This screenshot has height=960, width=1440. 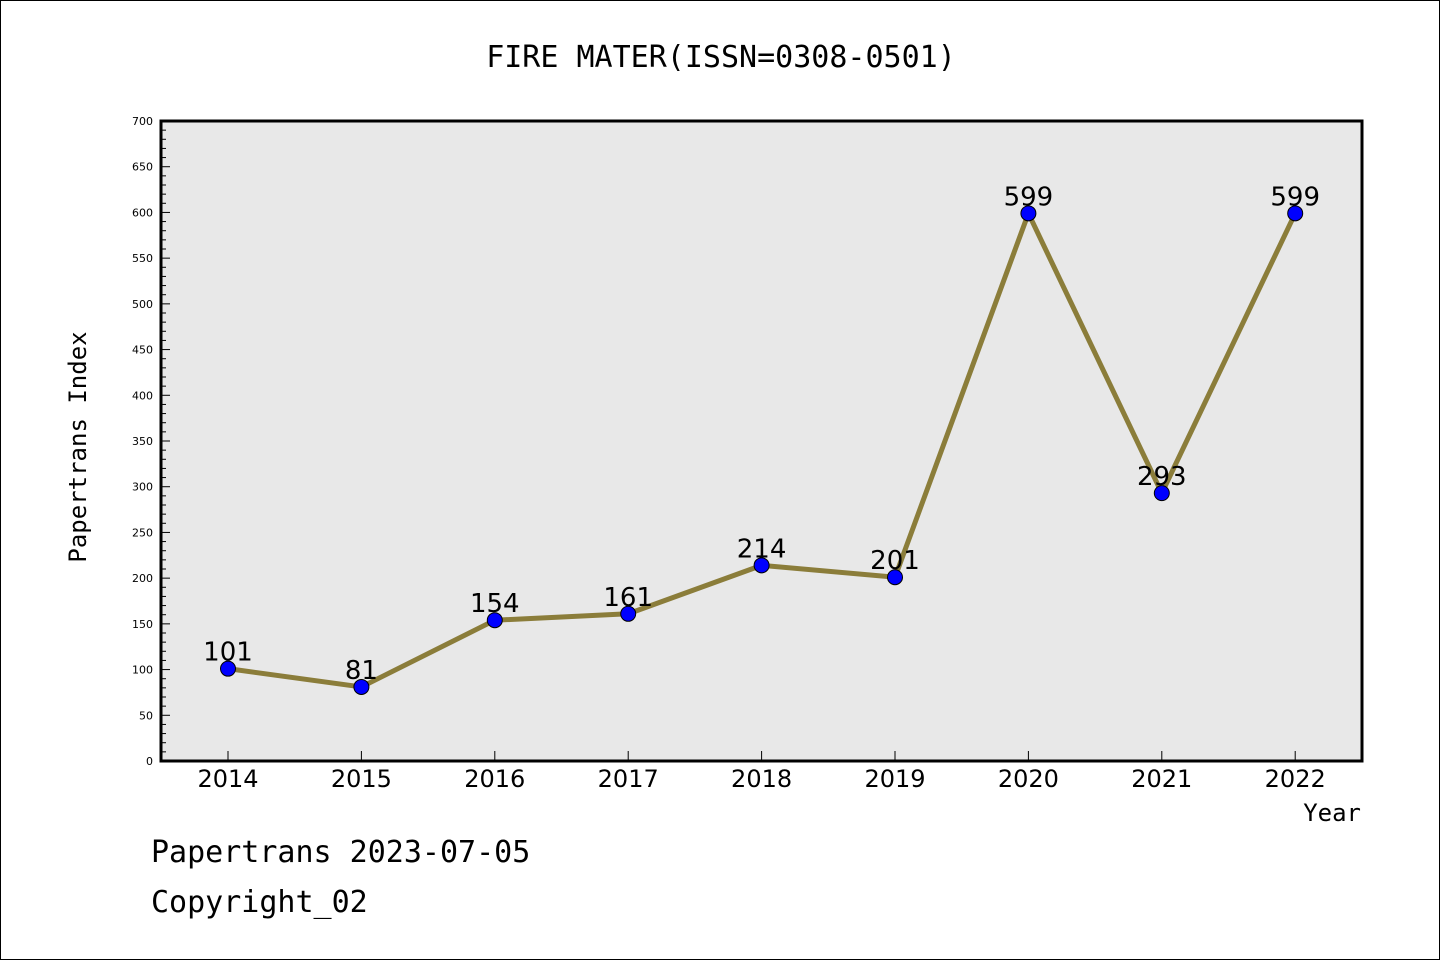 I want to click on y-tick-label: 350, so click(x=142, y=441).